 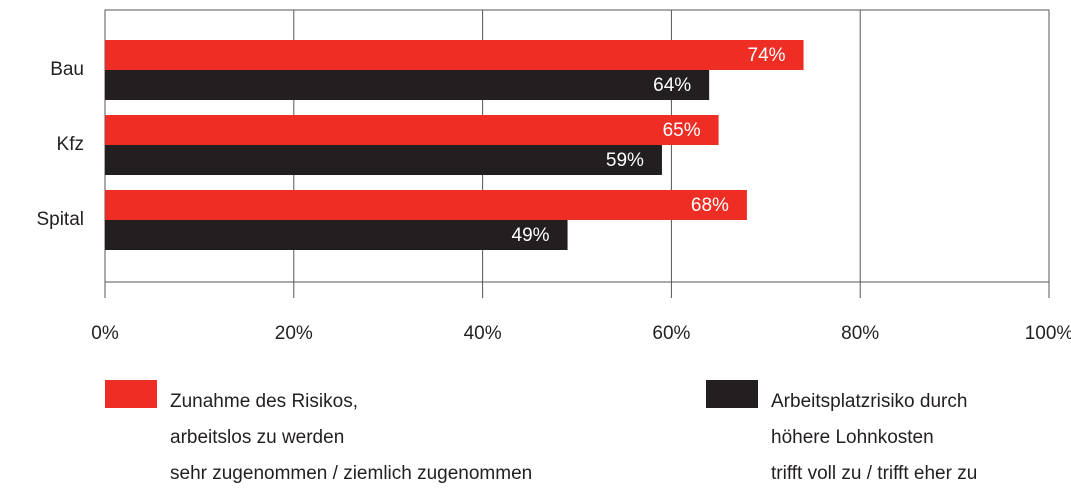 What do you see at coordinates (483, 333) in the screenshot?
I see `x-tick-label: 40%` at bounding box center [483, 333].